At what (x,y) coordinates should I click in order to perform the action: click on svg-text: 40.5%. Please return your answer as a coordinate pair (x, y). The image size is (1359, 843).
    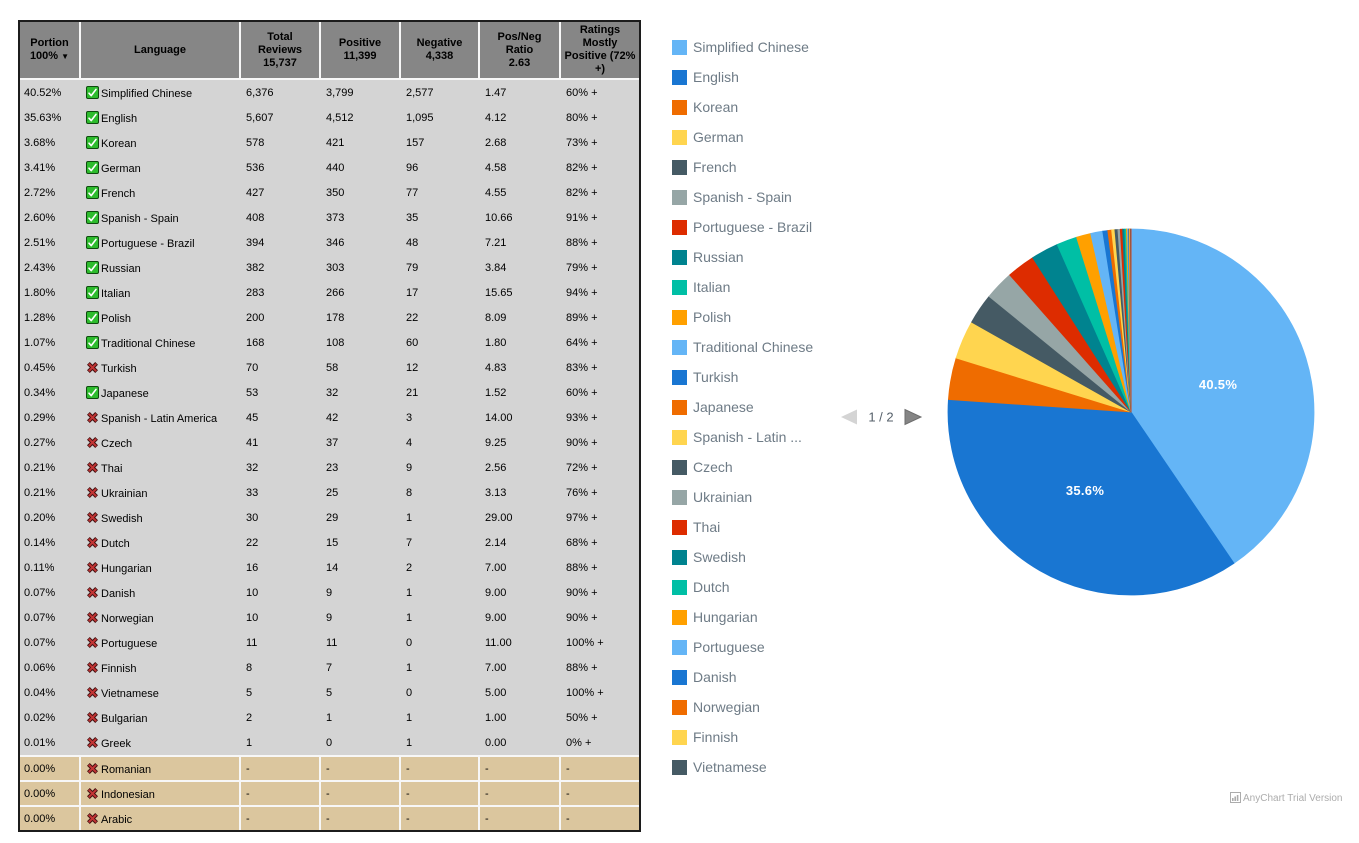
    Looking at the image, I should click on (1218, 384).